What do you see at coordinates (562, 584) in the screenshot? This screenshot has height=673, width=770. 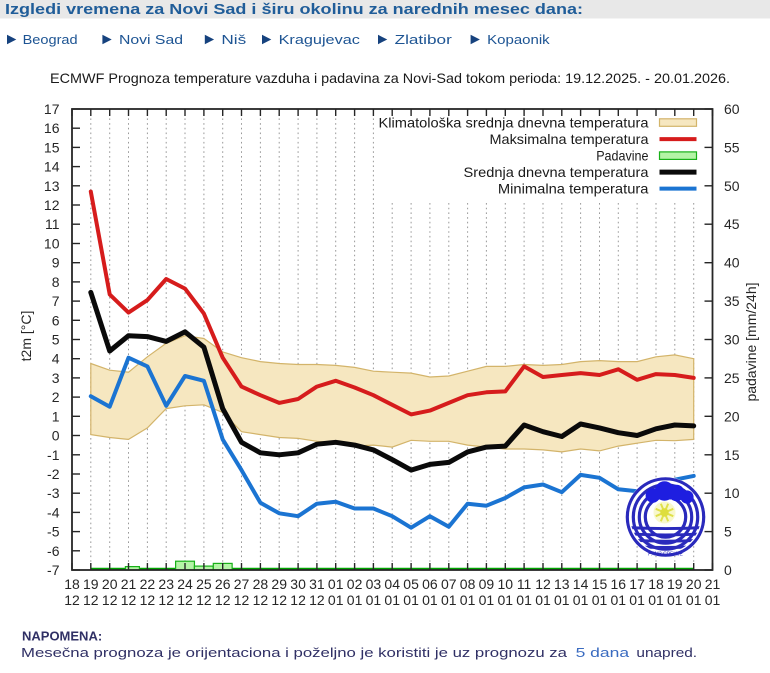 I see `svg-text: 13` at bounding box center [562, 584].